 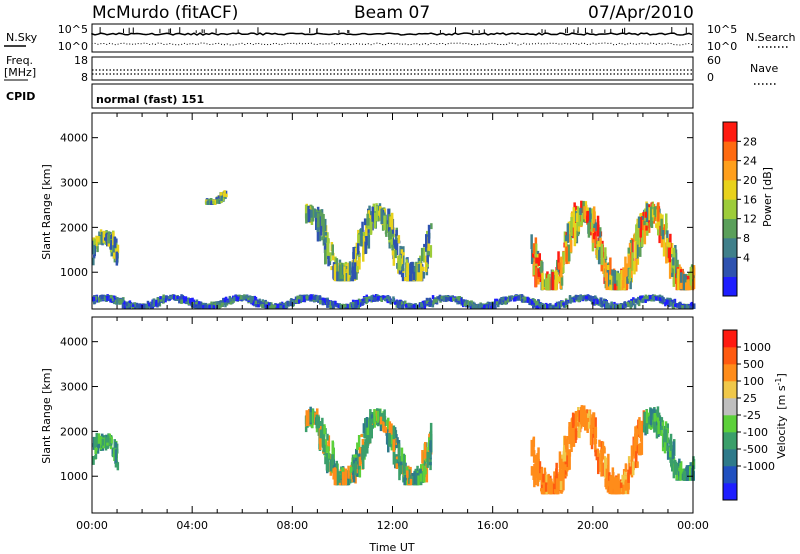 What do you see at coordinates (767, 197) in the screenshot?
I see `power-colorbar-label: Power [dB]` at bounding box center [767, 197].